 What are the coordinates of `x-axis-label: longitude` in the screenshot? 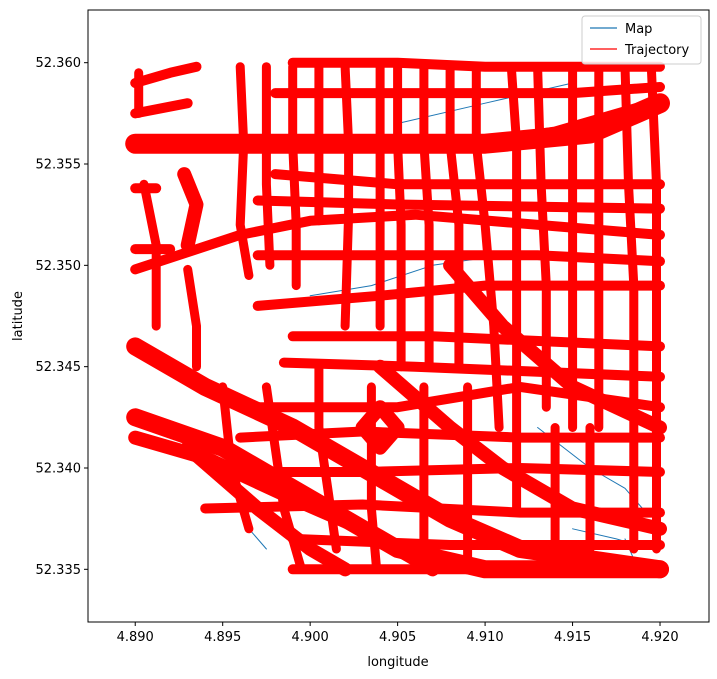 It's located at (397, 662).